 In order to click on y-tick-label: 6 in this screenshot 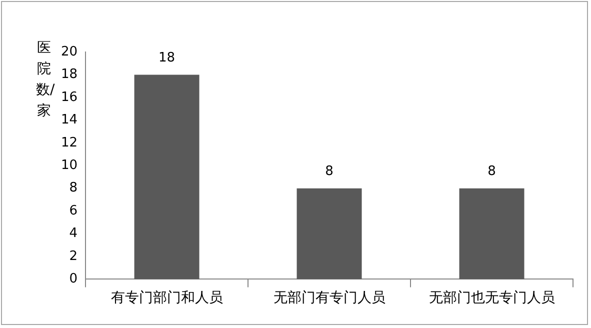, I will do `click(73, 210)`.